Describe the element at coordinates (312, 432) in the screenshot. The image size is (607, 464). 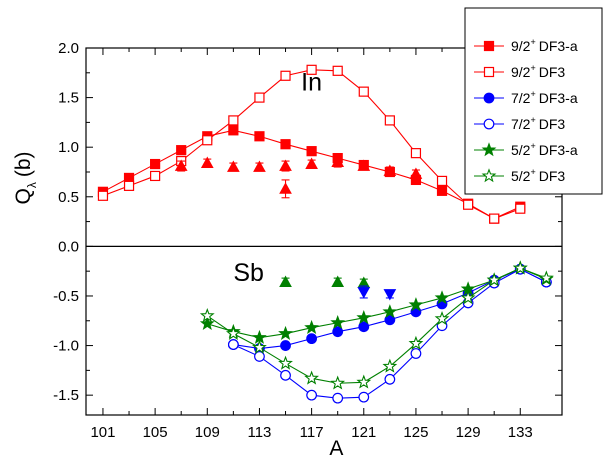
I see `x-tick-label: 117` at that location.